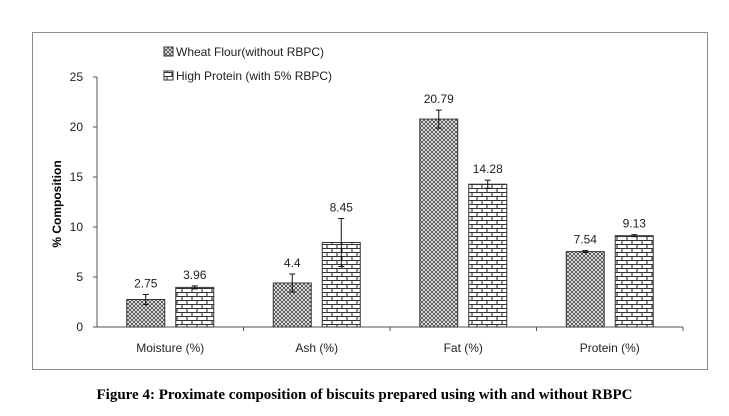 The height and width of the screenshot is (416, 729). What do you see at coordinates (316, 348) in the screenshot?
I see `category-label: Ash (%)` at bounding box center [316, 348].